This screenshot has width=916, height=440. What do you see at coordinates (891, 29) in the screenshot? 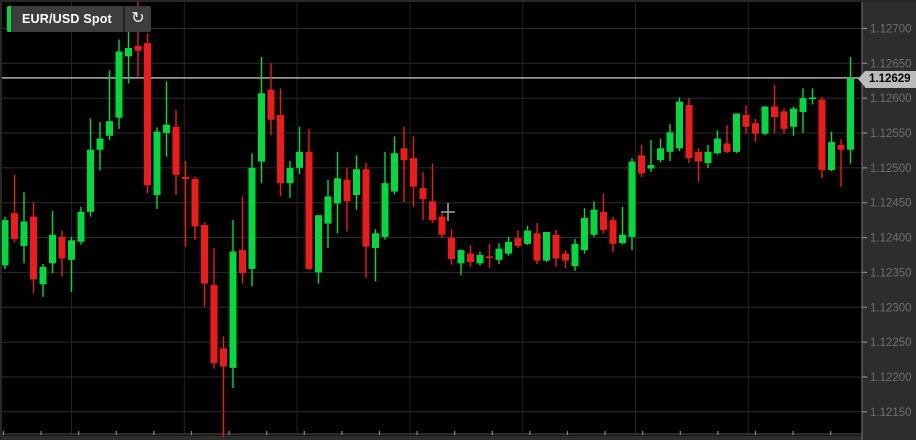
I see `svg-text: 1.12700` at bounding box center [891, 29].